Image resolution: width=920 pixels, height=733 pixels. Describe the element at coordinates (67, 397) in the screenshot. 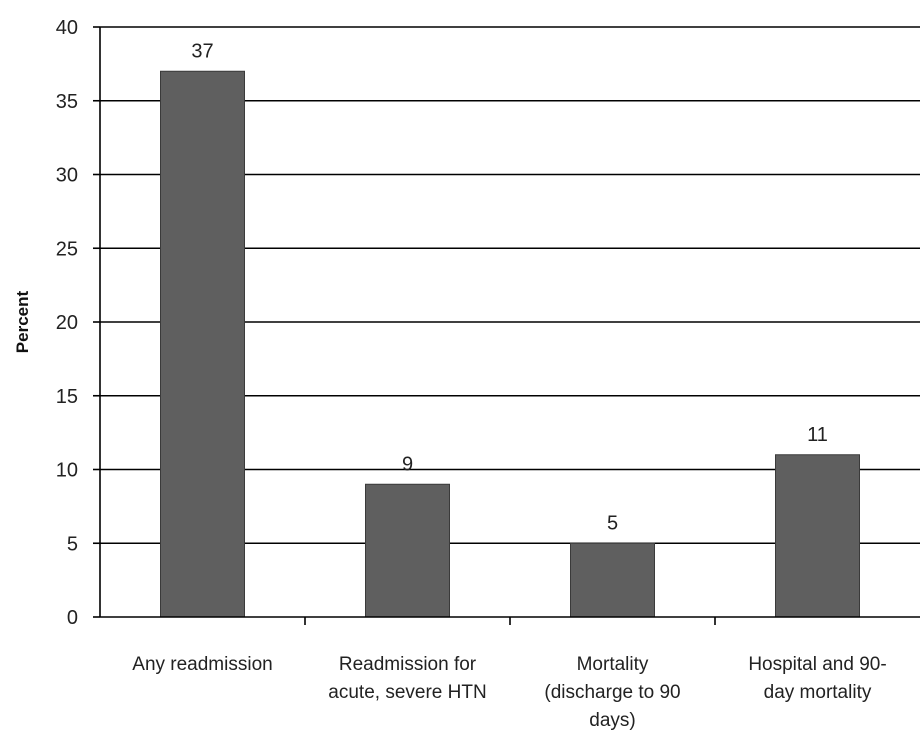

I see `y-tick-label: 15` at that location.